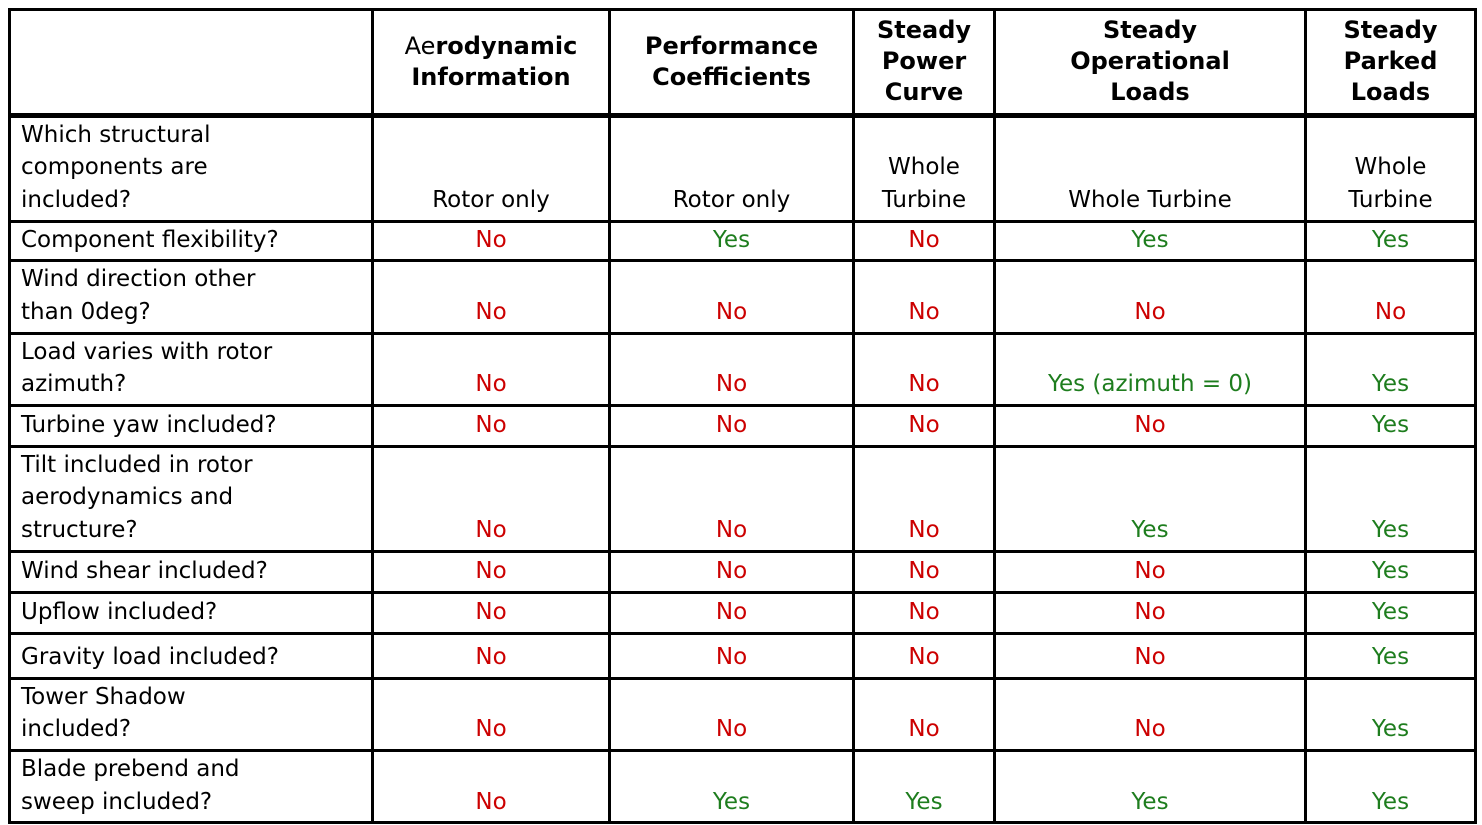  I want to click on table-row: Component flexibility? No Yes No Yes Yes, so click(742, 241).